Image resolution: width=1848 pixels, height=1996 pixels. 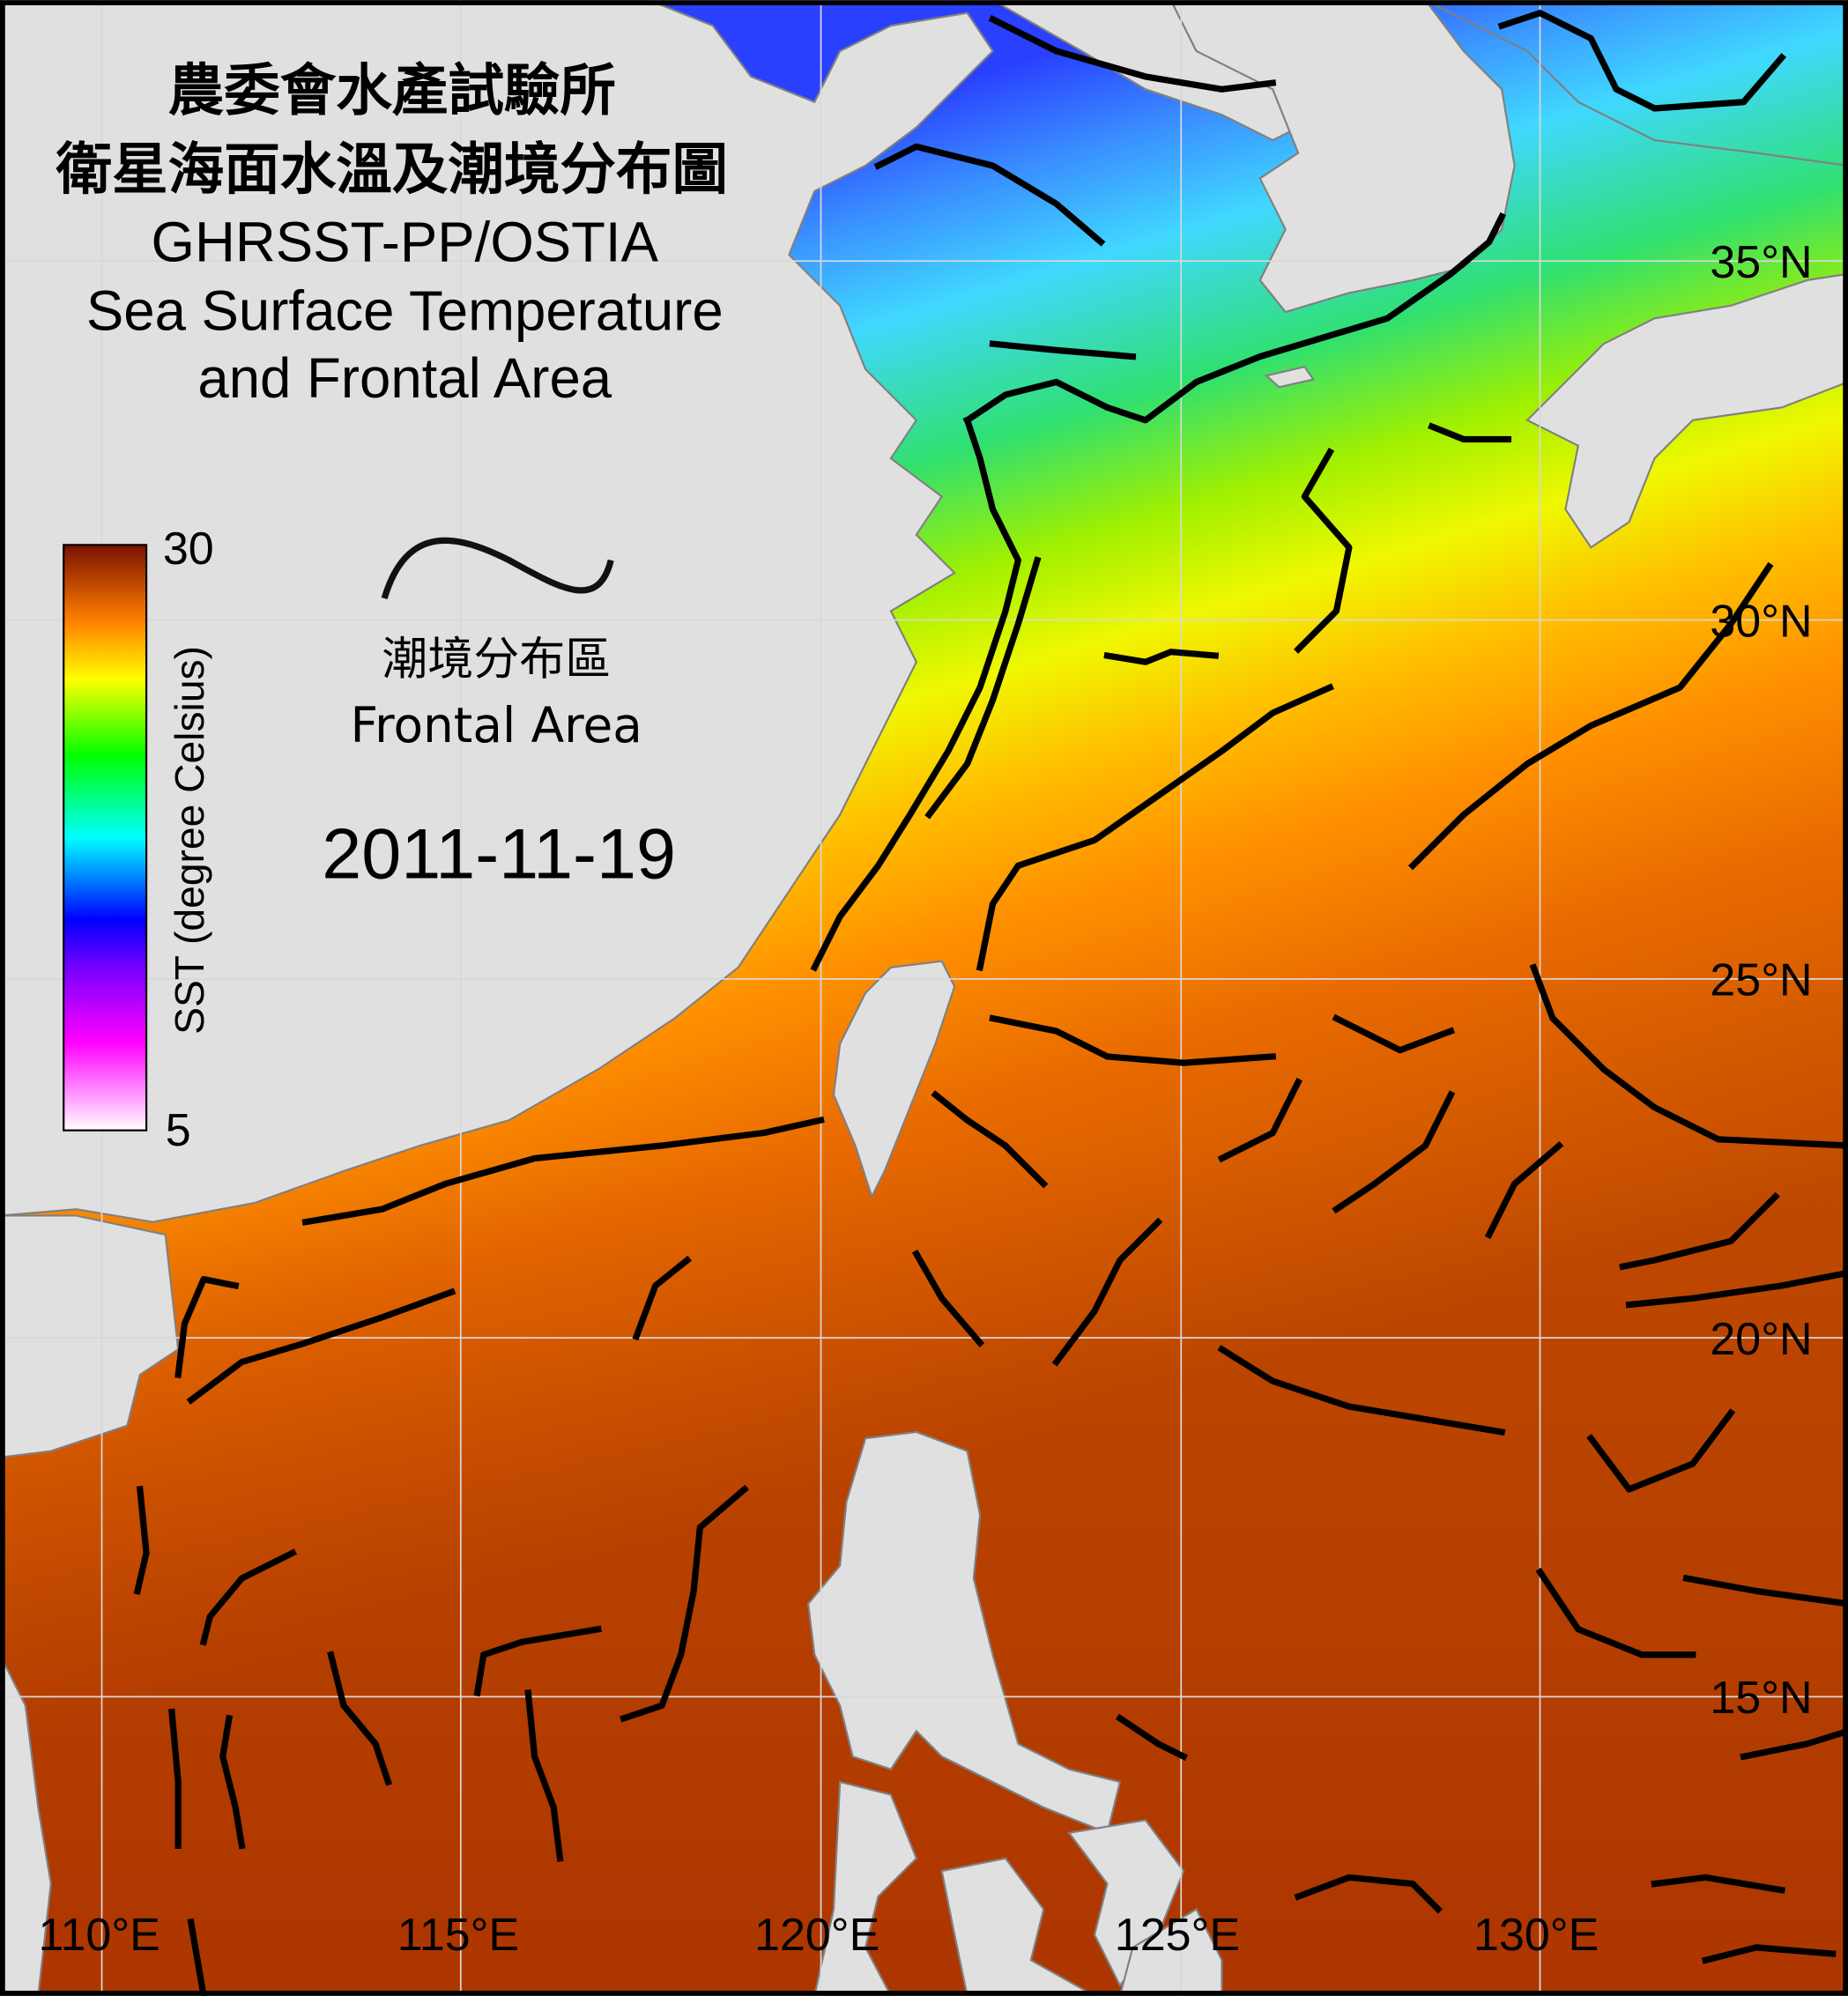 I want to click on title-line-3: GHRSST-PP/OSTIA, so click(x=405, y=242).